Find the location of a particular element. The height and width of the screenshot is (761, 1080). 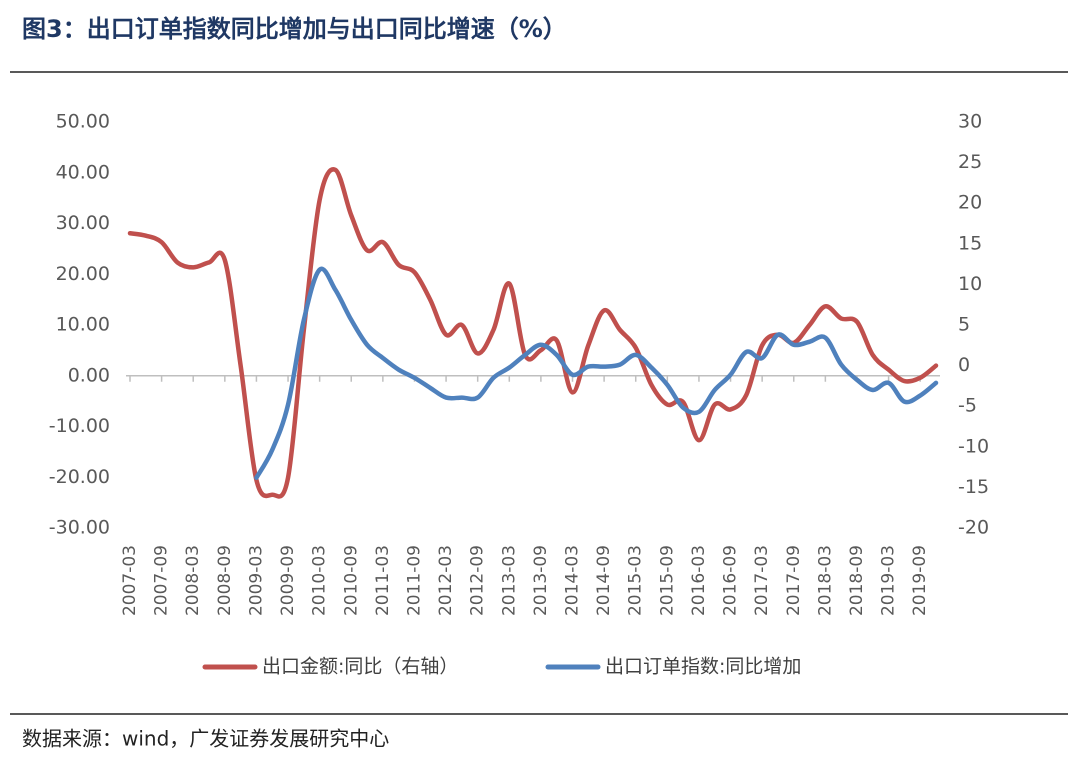

chart-title: 图3：出口订单指数同比增加与出口同比增速（%） is located at coordinates (294, 29).